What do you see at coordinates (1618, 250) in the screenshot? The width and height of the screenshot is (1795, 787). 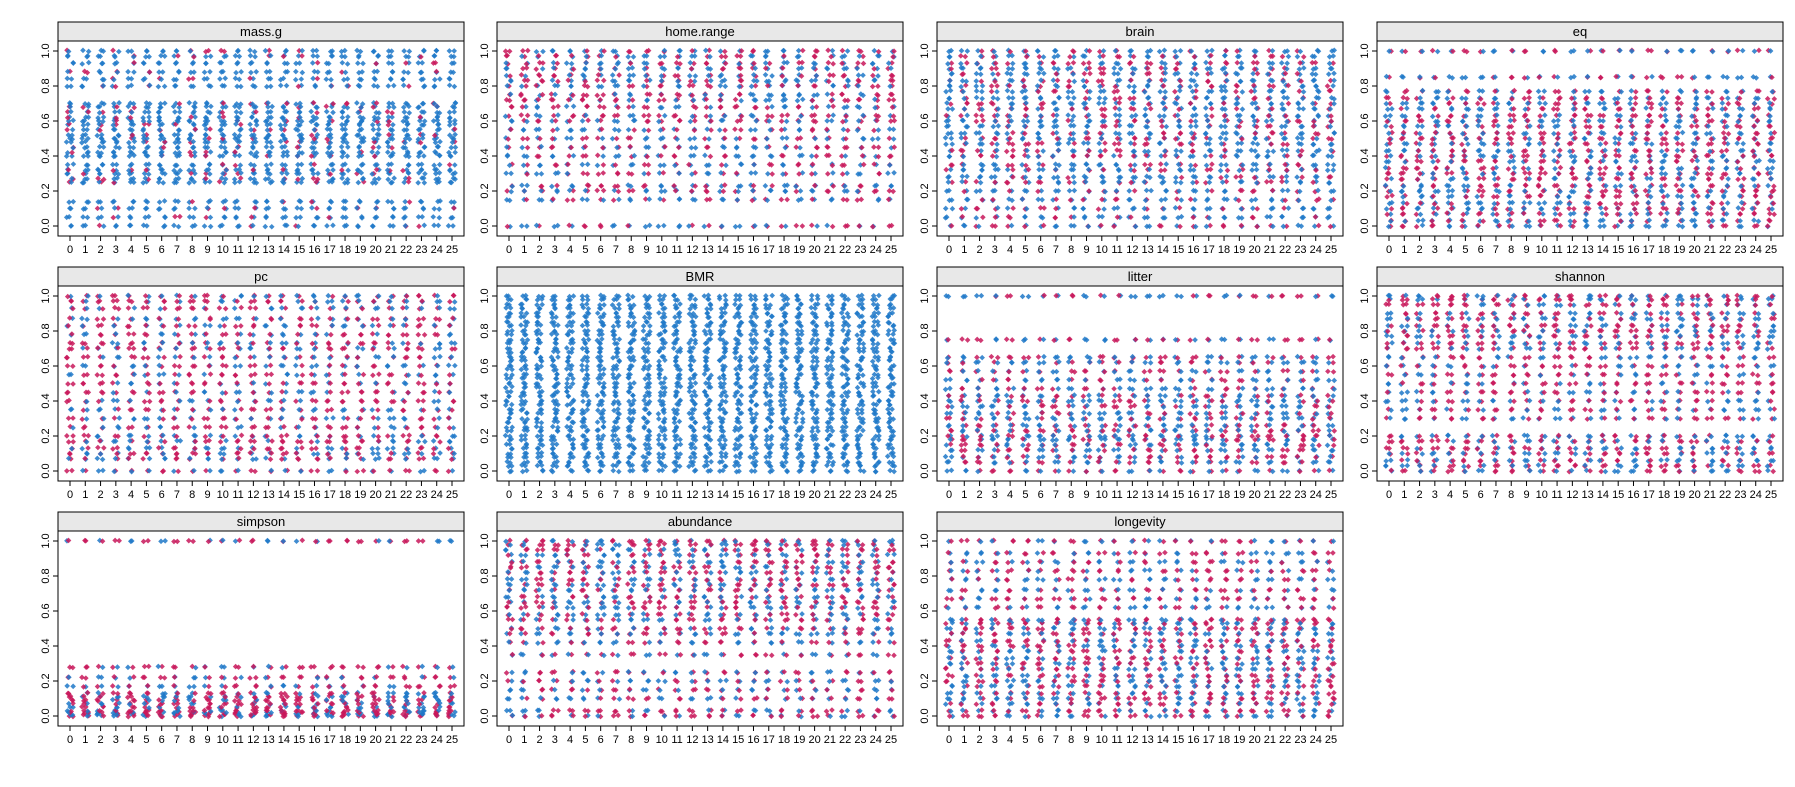 I see `x-tick-label: 15` at bounding box center [1618, 250].